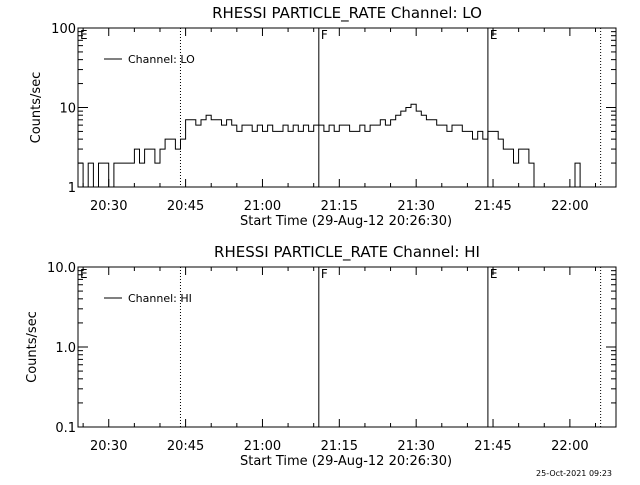  What do you see at coordinates (65, 348) in the screenshot?
I see `y-tick-label: 1.0` at bounding box center [65, 348].